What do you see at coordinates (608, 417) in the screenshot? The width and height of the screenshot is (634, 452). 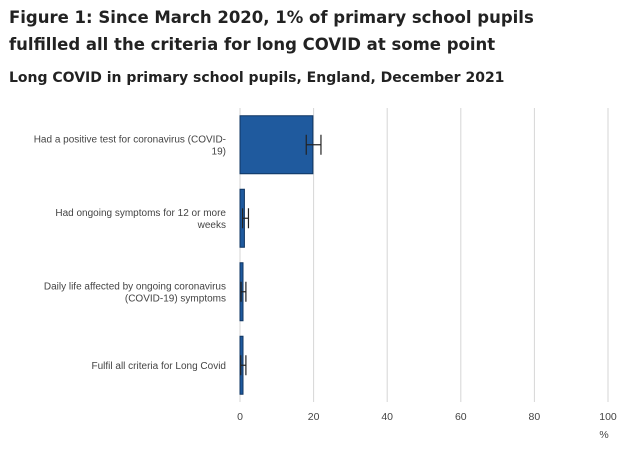 I see `x-tick-label: 100` at bounding box center [608, 417].